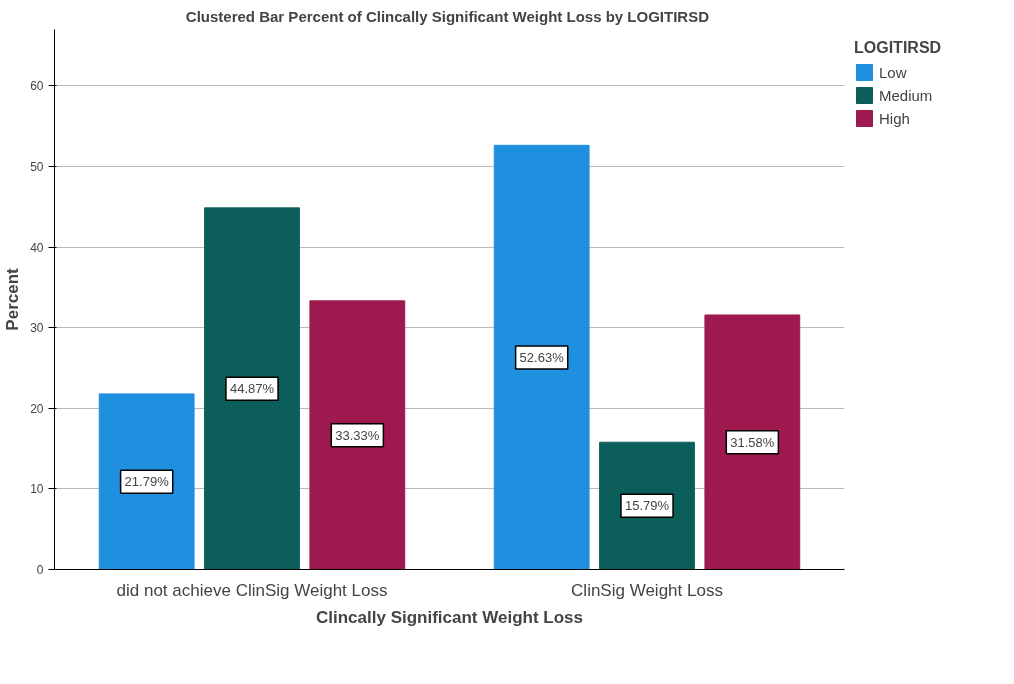 This screenshot has height=684, width=1014. I want to click on legend-label: High, so click(894, 118).